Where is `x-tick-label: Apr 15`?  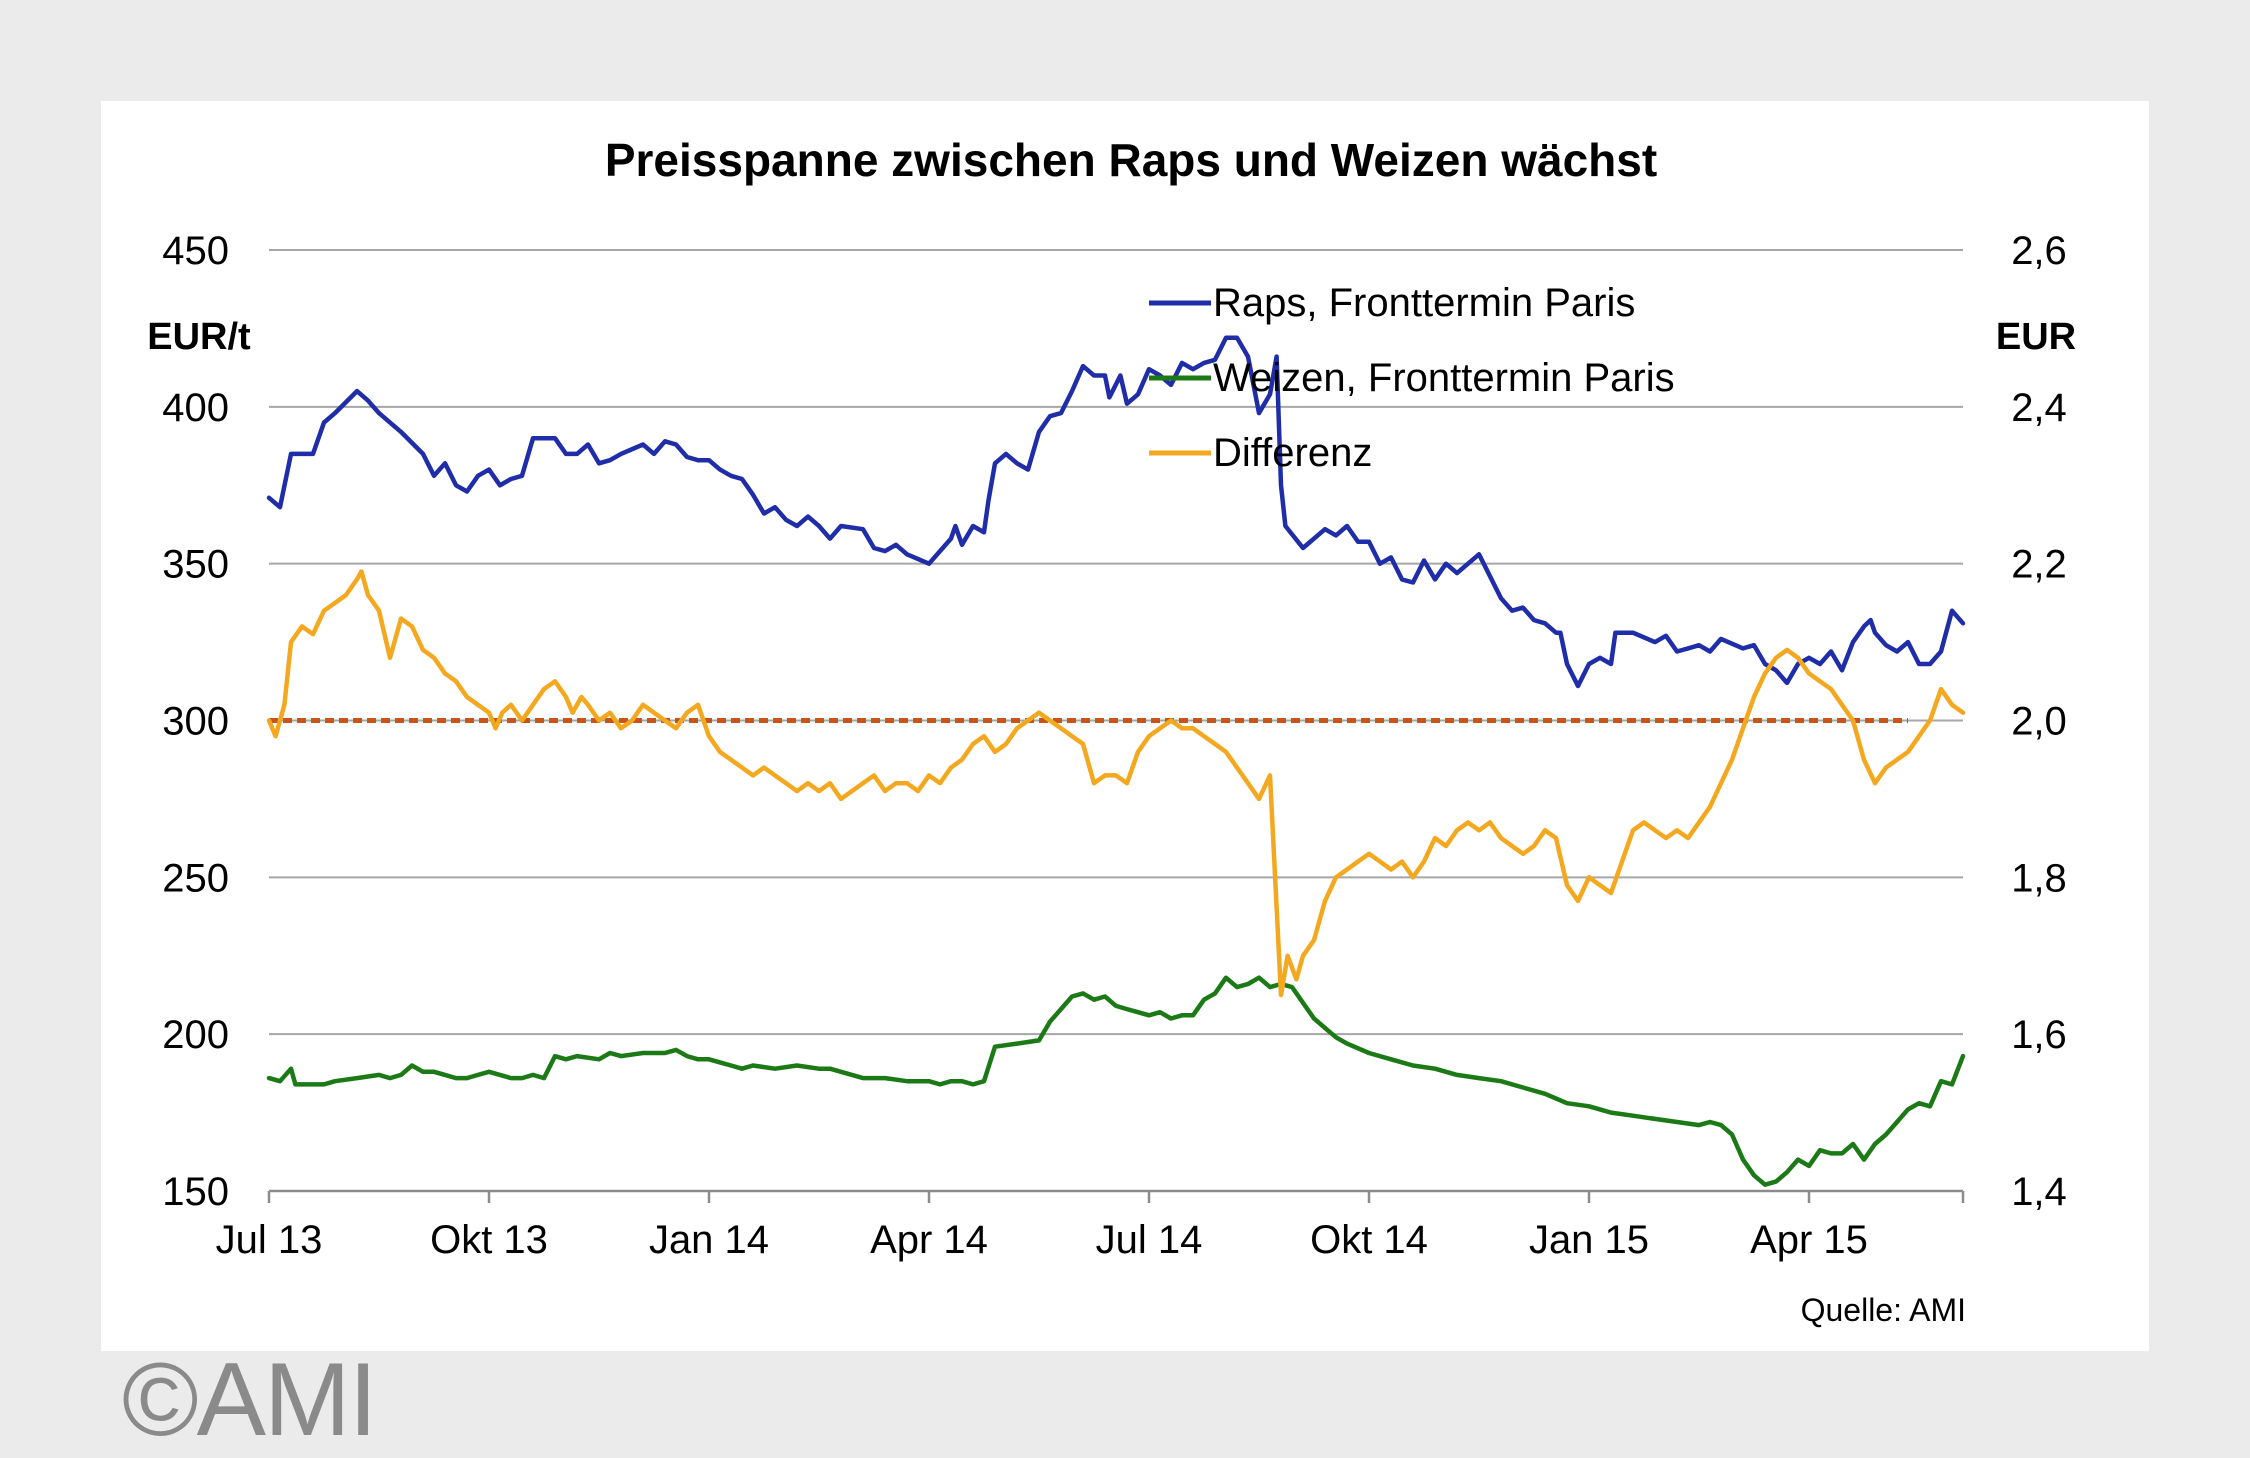 x-tick-label: Apr 15 is located at coordinates (1809, 1240).